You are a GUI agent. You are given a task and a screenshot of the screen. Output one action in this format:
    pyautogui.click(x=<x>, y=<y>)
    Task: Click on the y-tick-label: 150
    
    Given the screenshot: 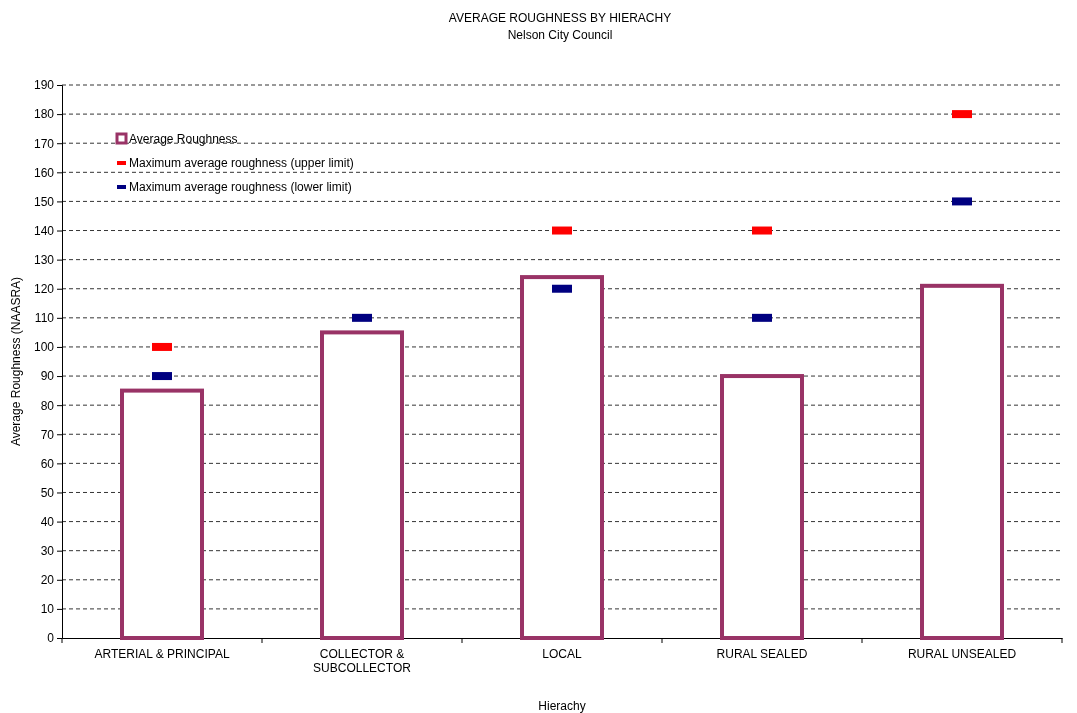 What is the action you would take?
    pyautogui.click(x=44, y=201)
    